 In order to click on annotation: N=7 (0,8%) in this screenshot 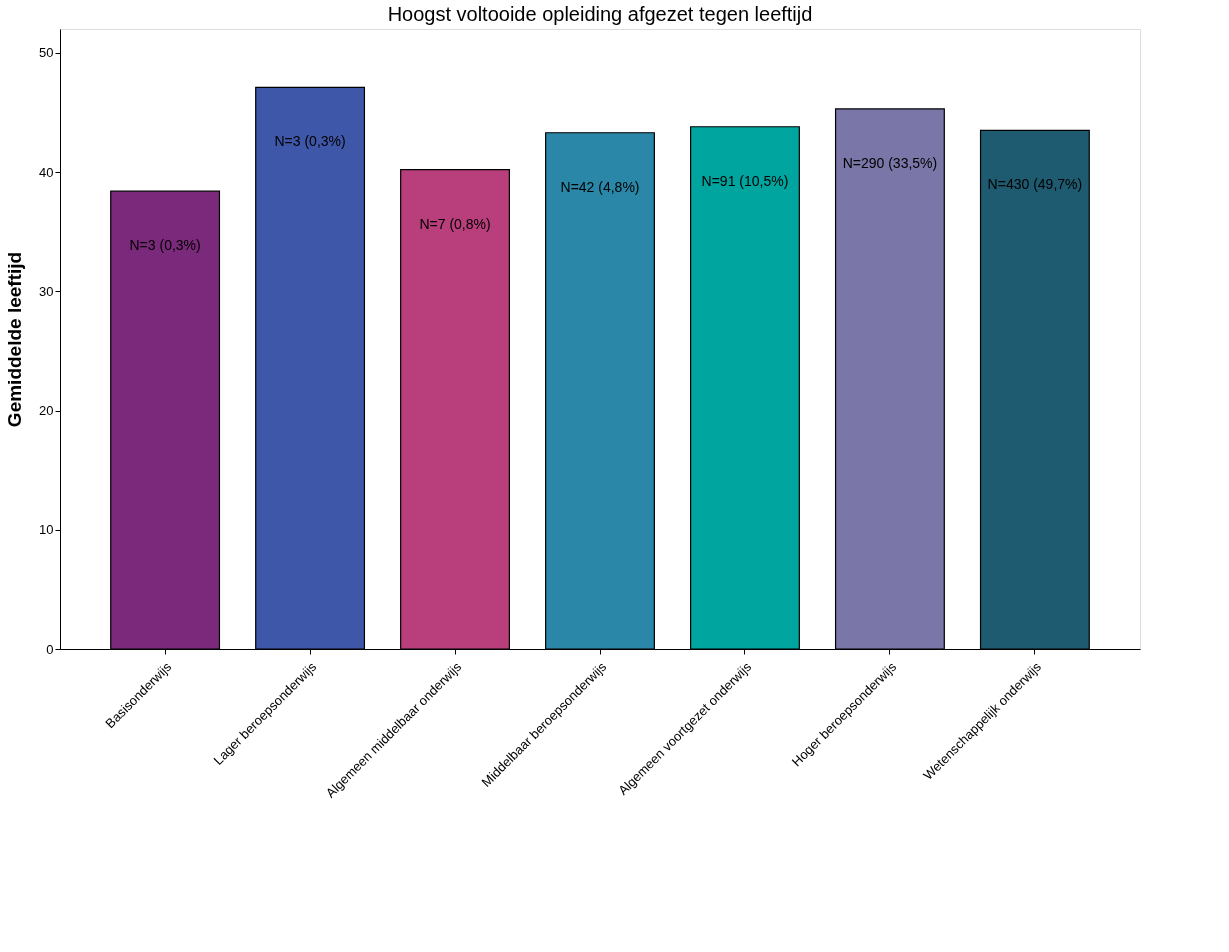, I will do `click(455, 223)`.